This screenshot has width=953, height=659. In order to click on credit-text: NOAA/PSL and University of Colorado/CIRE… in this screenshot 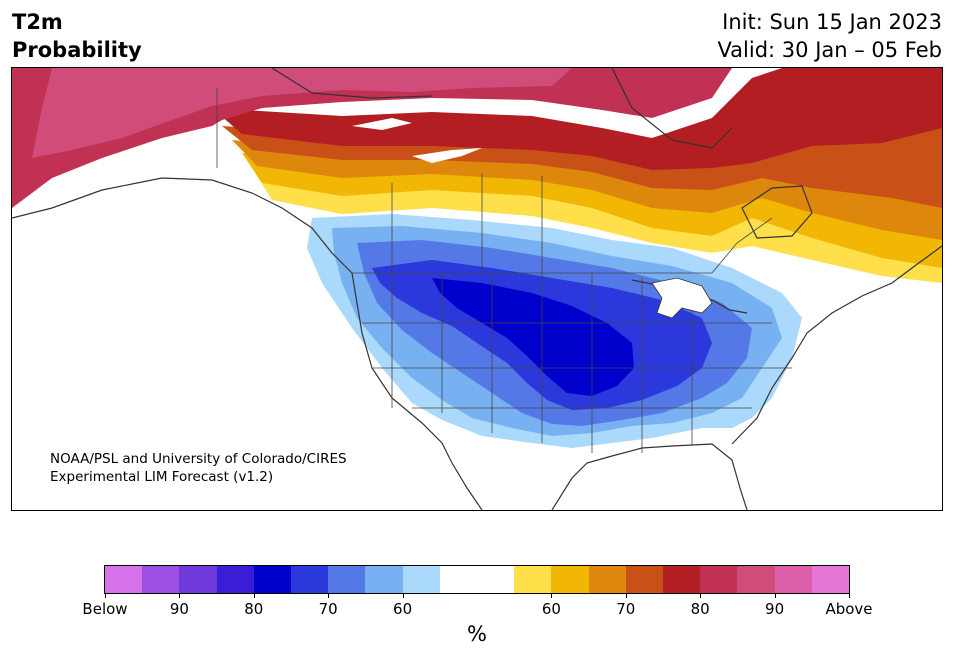, I will do `click(198, 468)`.